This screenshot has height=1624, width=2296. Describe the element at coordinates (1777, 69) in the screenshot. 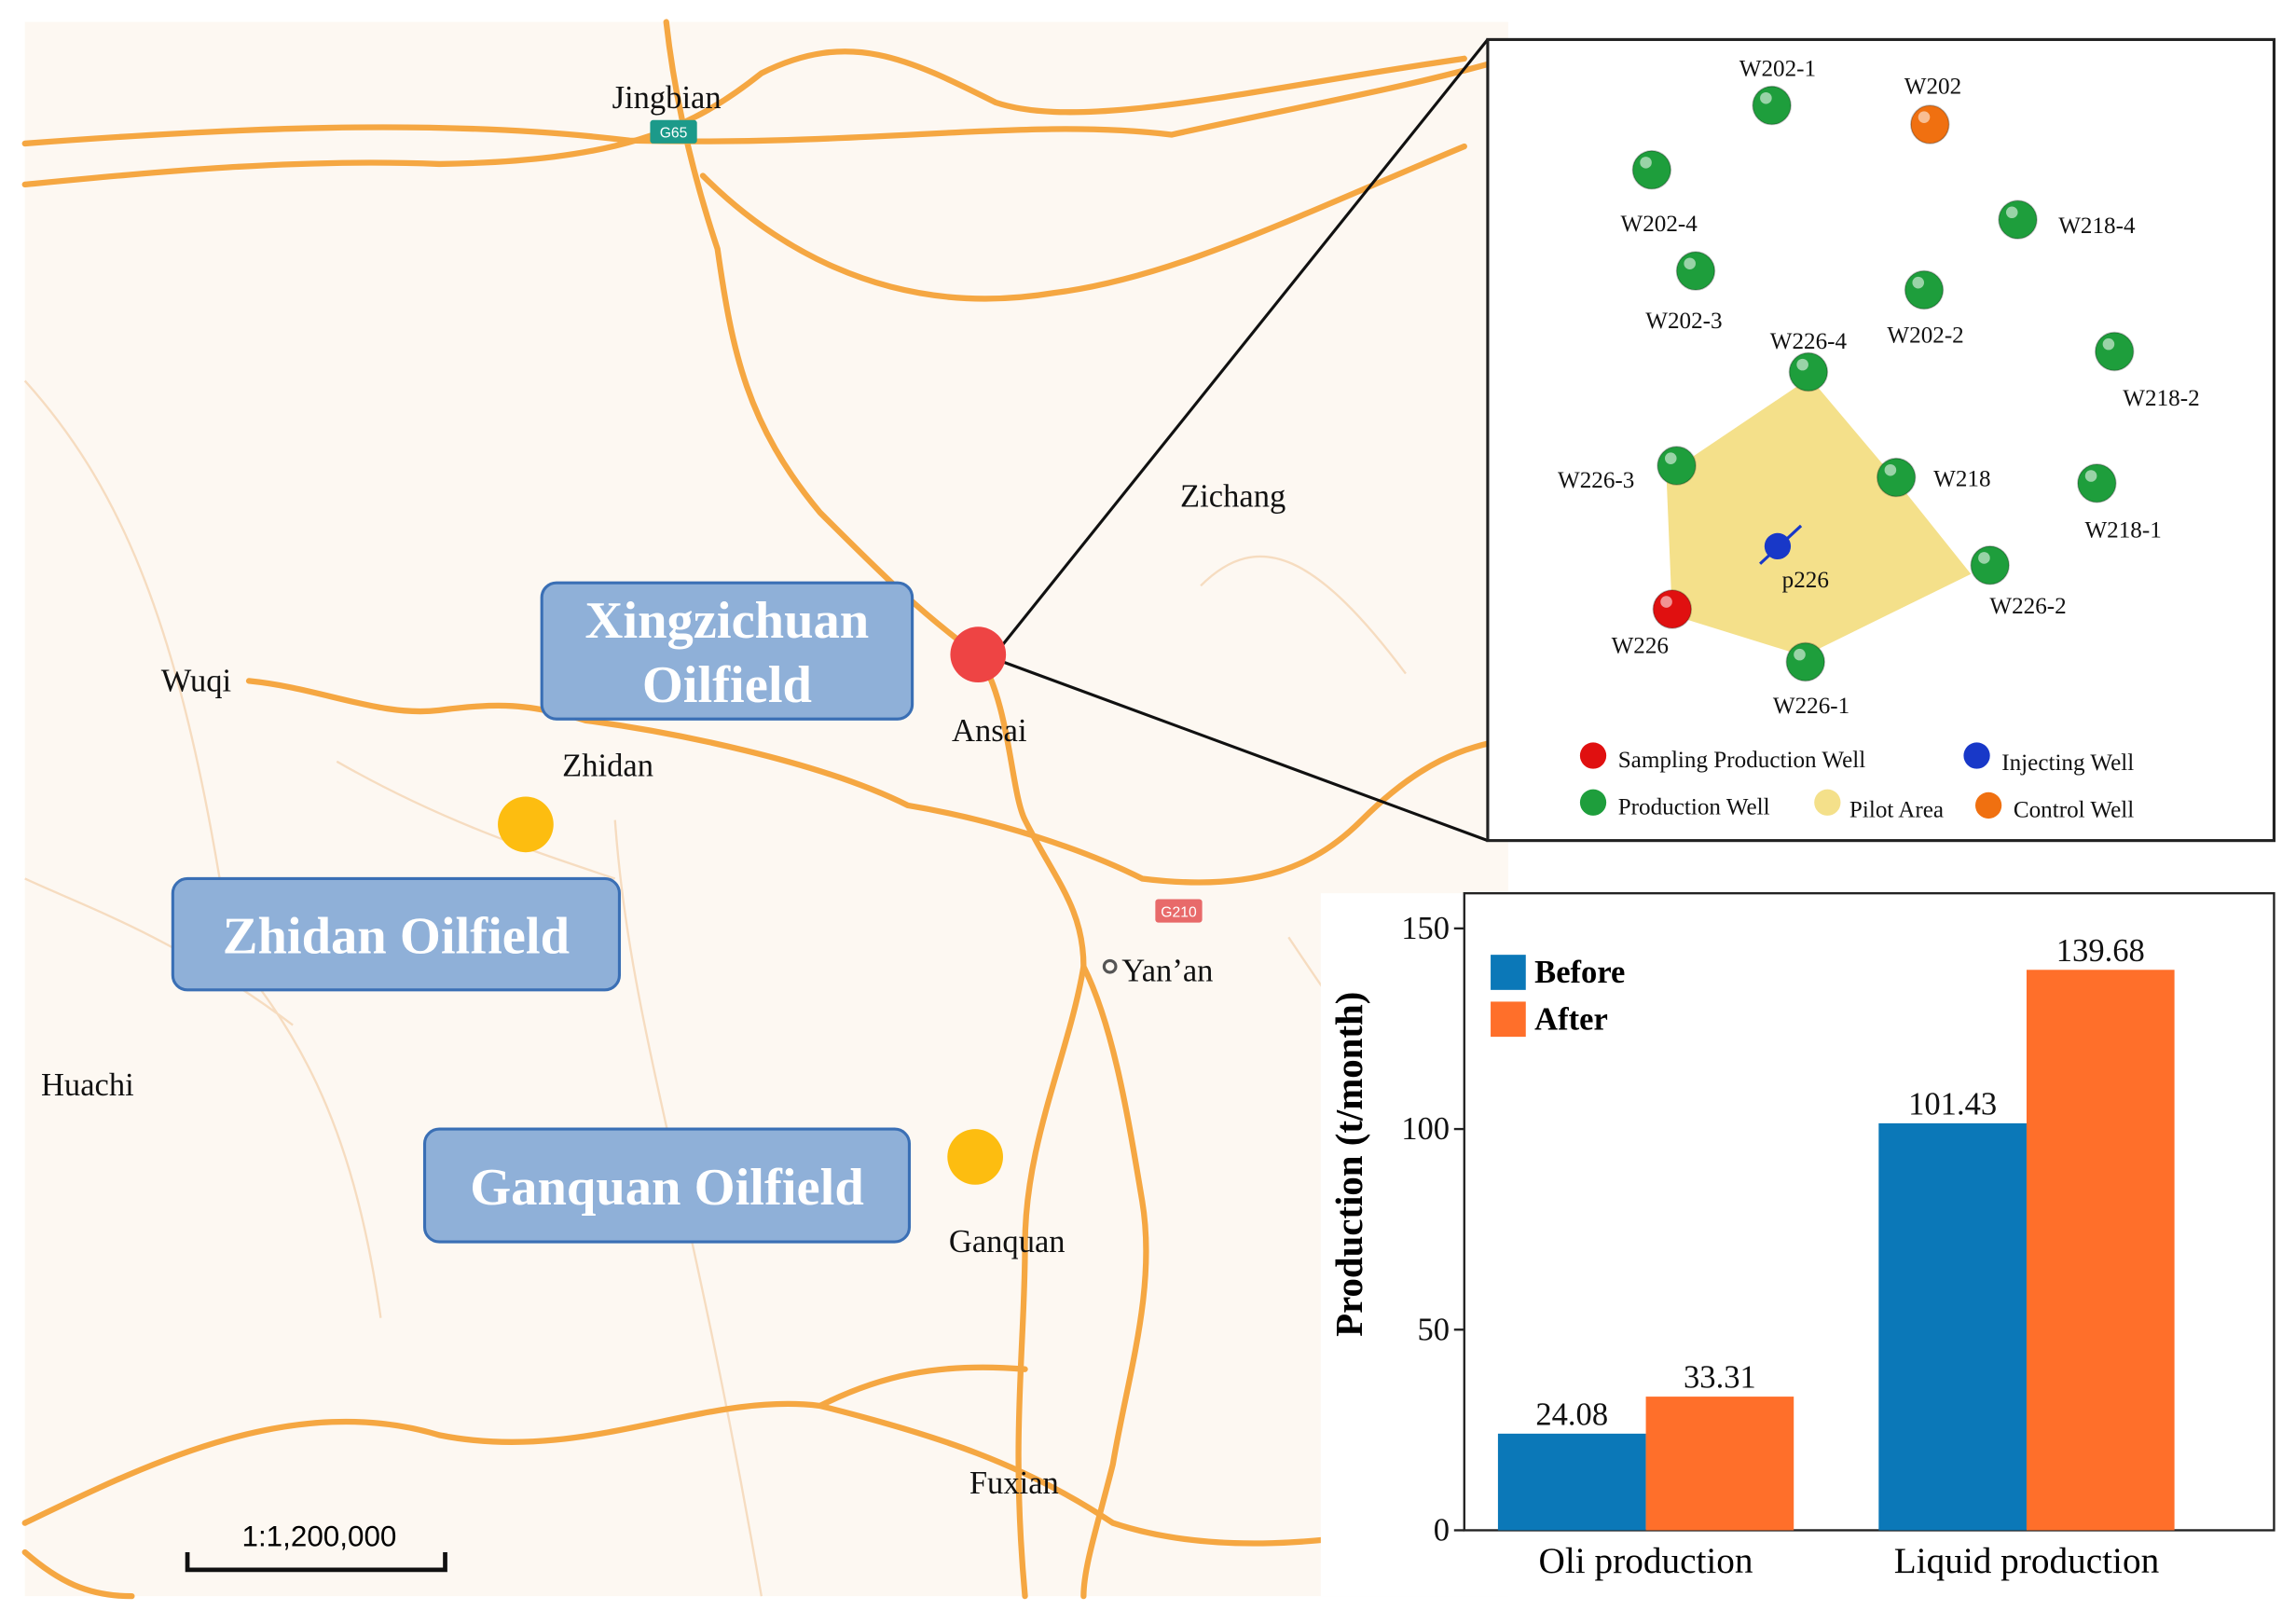

I see `well-label: W202-1` at that location.